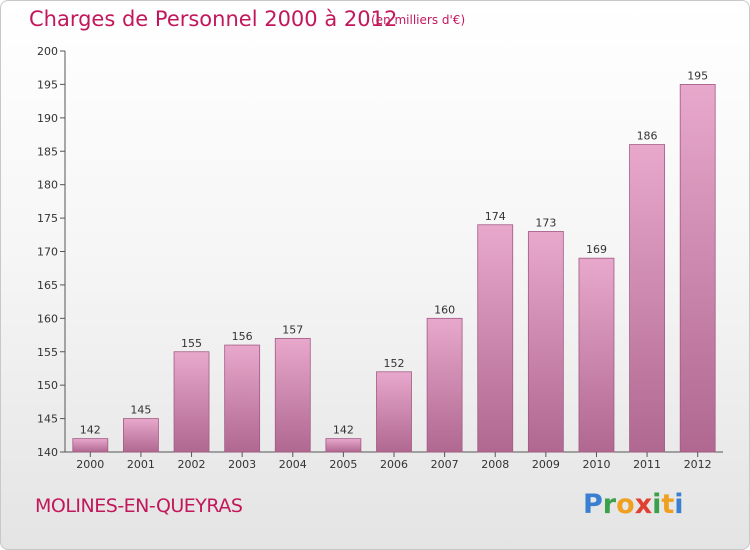  What do you see at coordinates (668, 504) in the screenshot?
I see `logo-letter: t` at bounding box center [668, 504].